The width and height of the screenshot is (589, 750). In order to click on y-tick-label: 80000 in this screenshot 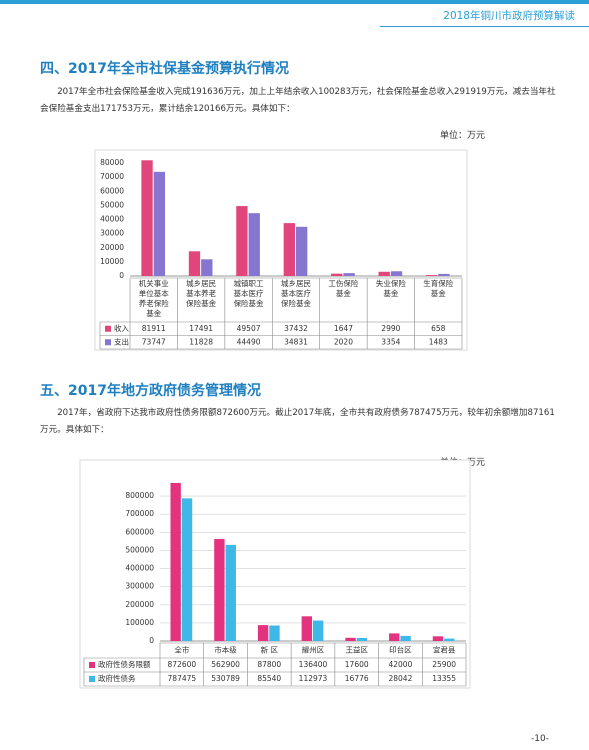, I will do `click(112, 162)`.